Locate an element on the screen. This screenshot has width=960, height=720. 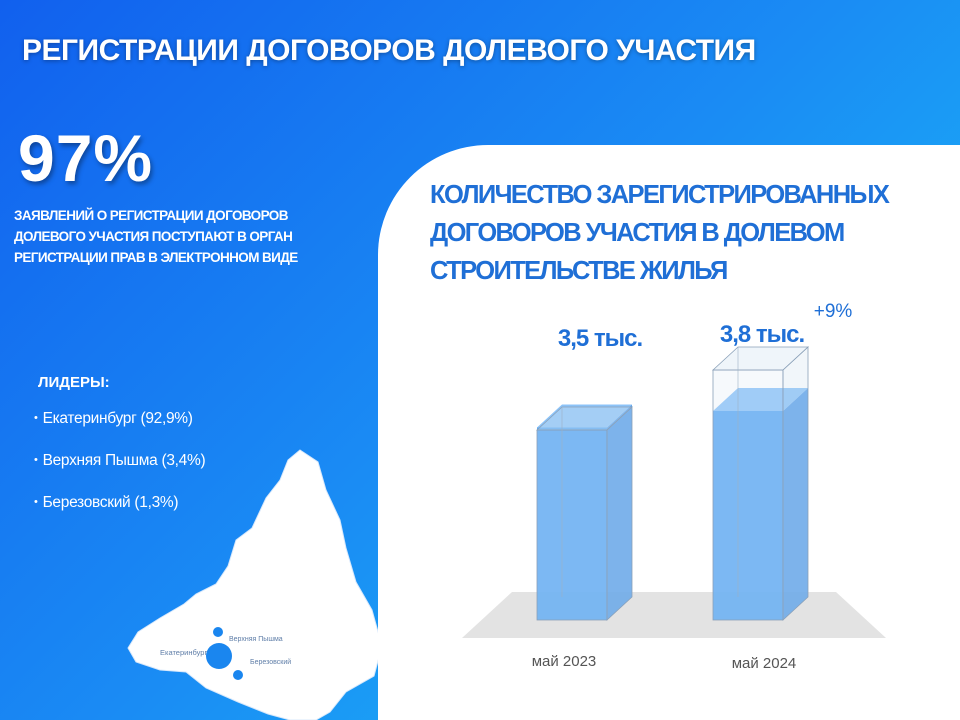
leader-item: • Верхняя Пышма (3,4%) is located at coordinates (120, 461).